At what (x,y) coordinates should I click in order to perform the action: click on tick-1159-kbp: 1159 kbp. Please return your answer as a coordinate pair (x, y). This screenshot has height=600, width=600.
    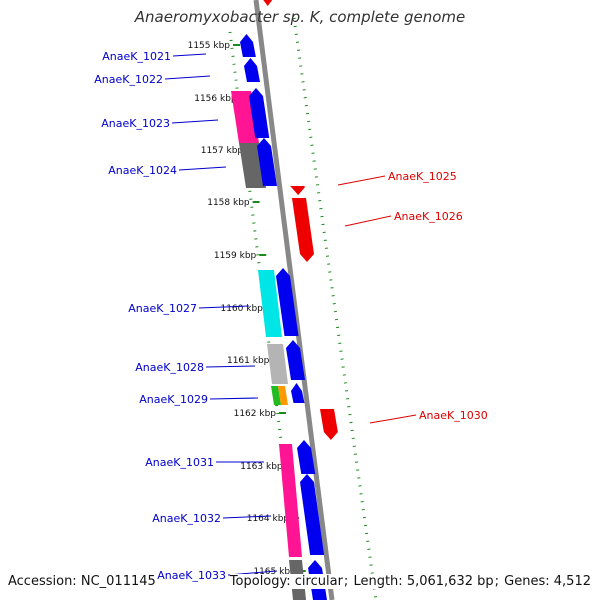
    Looking at the image, I should click on (240, 256).